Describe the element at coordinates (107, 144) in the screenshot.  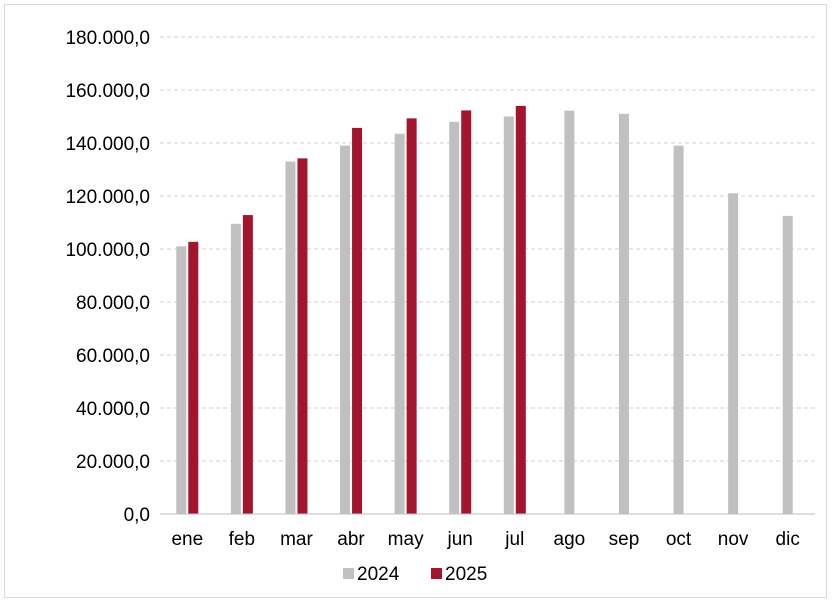
I see `y-tick-label: 140.000,0` at that location.